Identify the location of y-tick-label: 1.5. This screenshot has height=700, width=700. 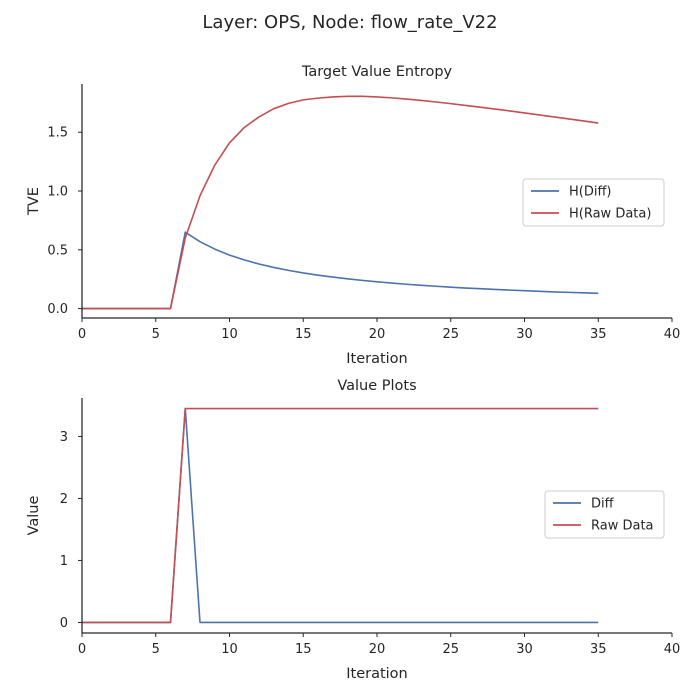
(57, 133).